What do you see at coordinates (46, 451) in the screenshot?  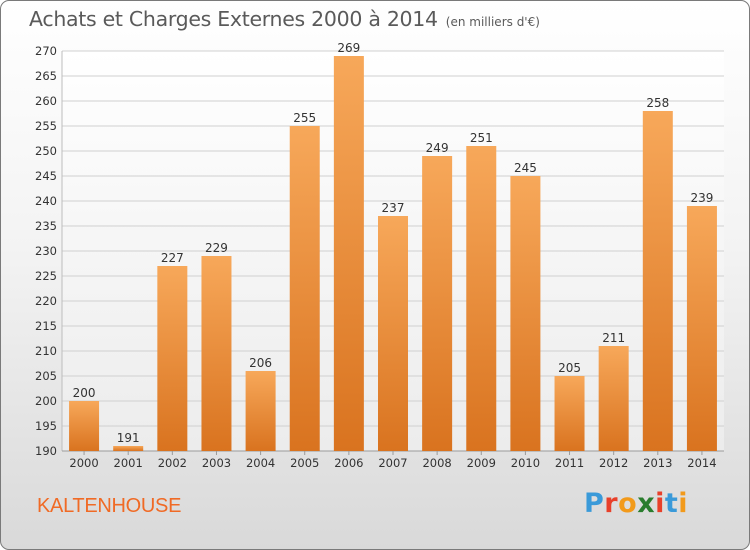 I see `y-tick-label: 190` at bounding box center [46, 451].